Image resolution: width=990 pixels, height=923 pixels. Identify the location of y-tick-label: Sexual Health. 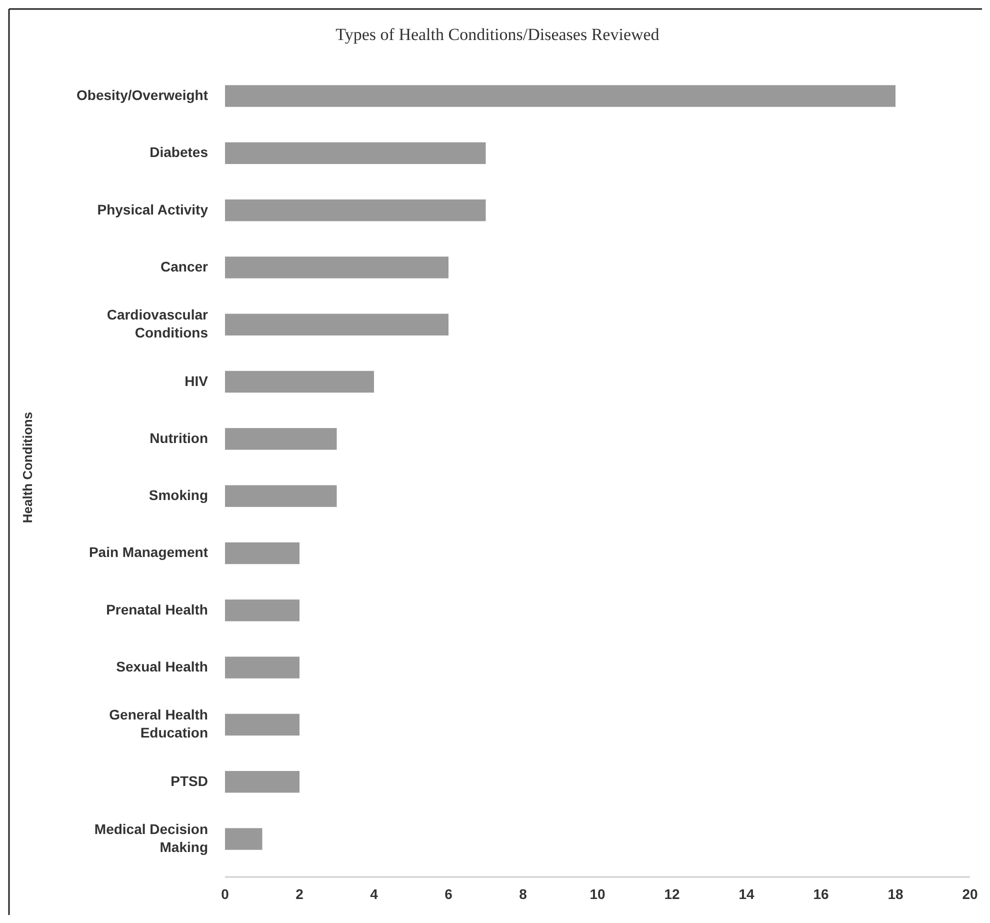
(162, 666).